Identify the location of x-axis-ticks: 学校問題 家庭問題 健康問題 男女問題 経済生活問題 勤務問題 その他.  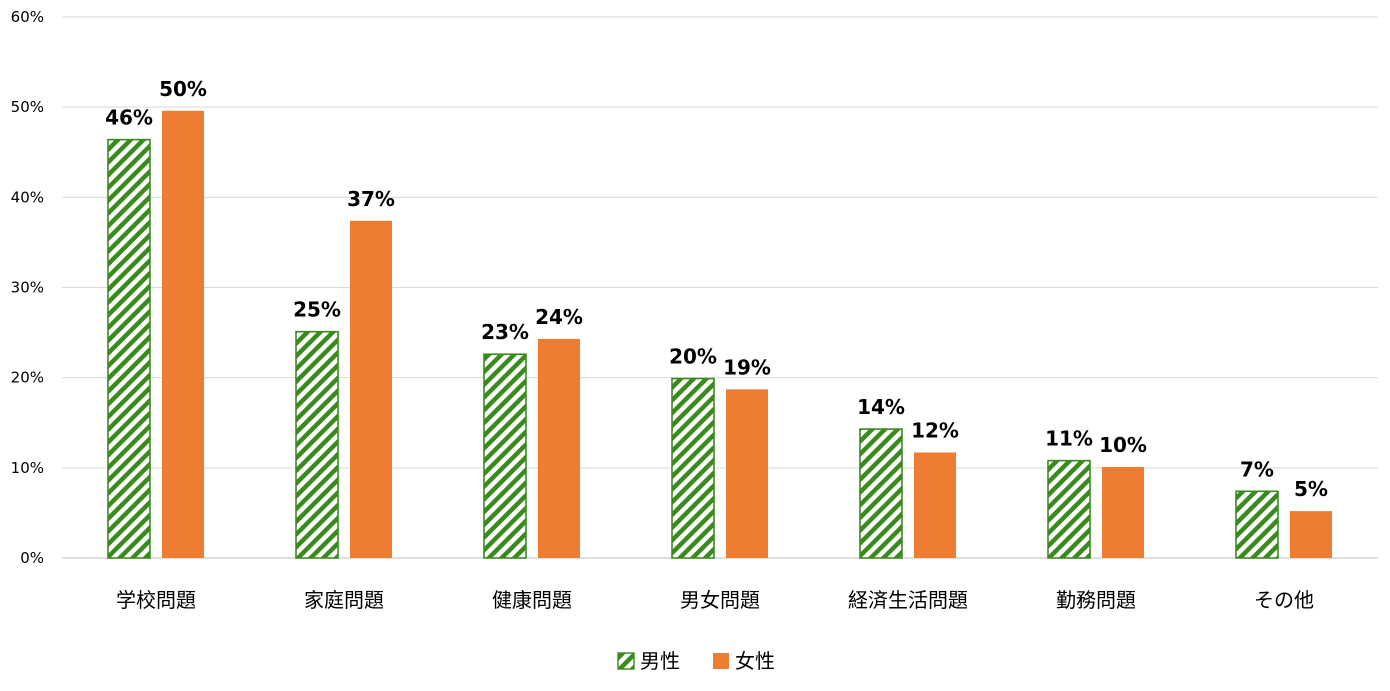
(715, 600).